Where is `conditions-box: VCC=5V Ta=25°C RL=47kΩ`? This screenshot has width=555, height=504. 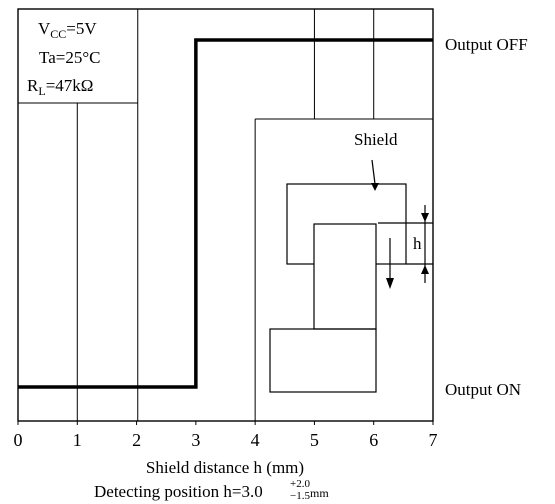
conditions-box: VCC=5V Ta=25°C RL=47kΩ is located at coordinates (63, 58).